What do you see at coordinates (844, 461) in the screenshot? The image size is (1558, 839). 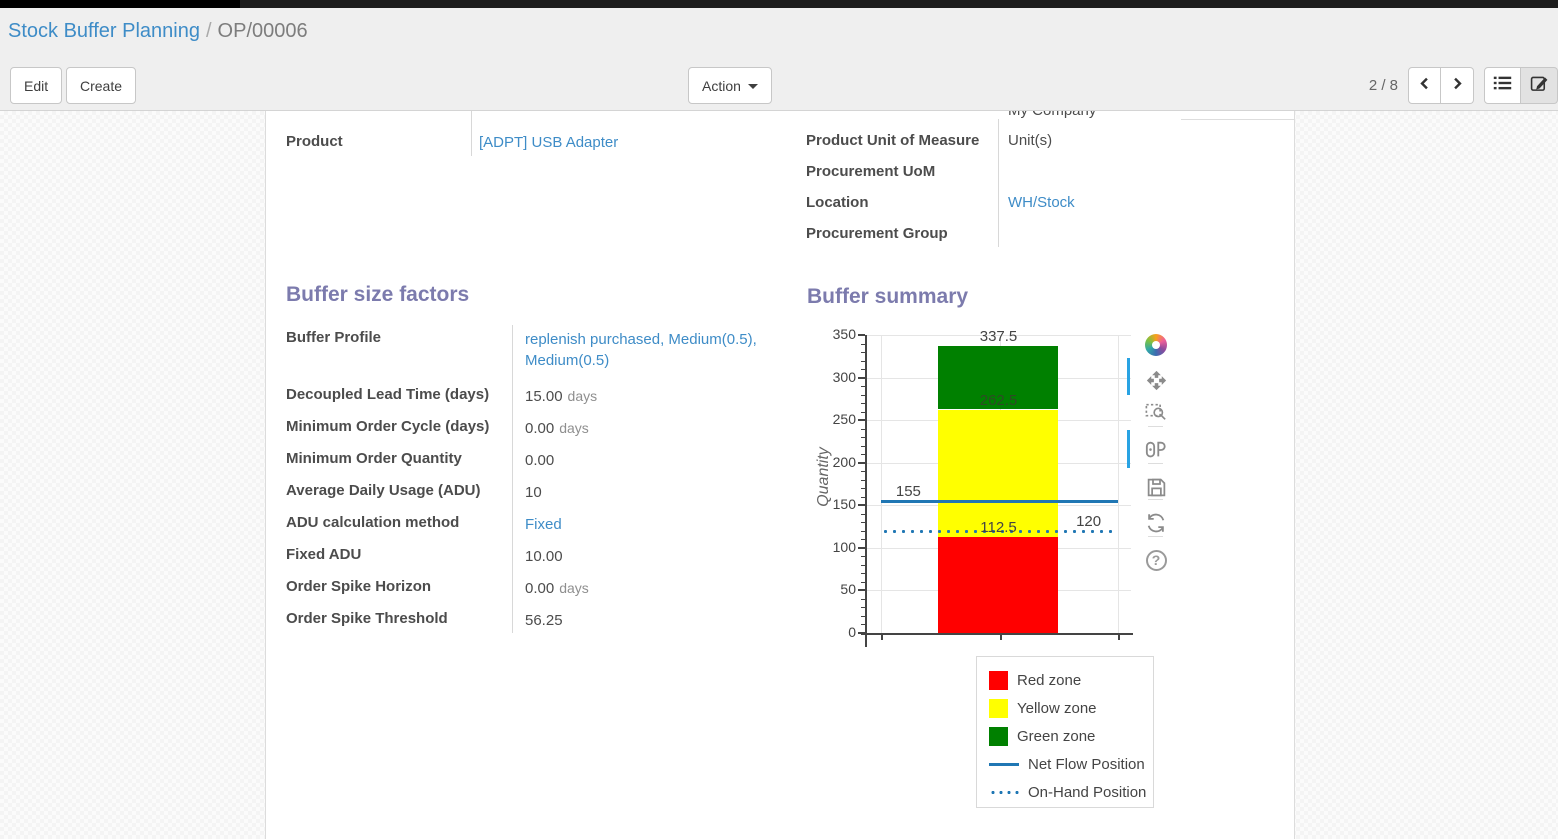 I see `y-tick-label: 200` at bounding box center [844, 461].